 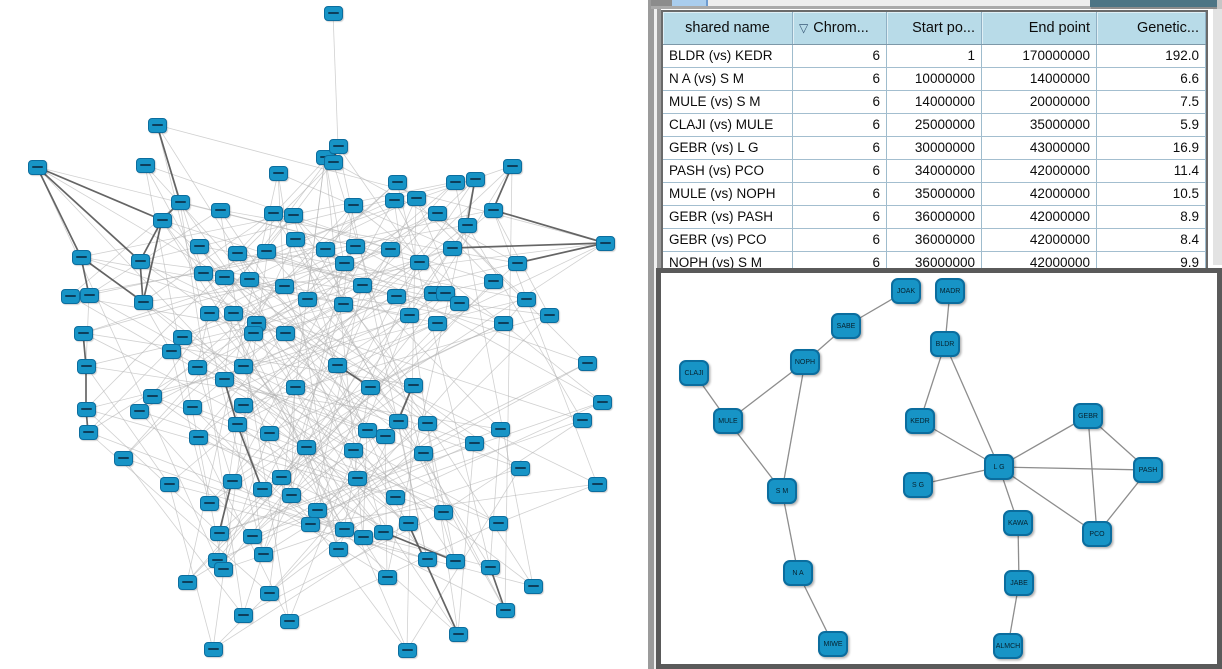 What do you see at coordinates (846, 326) in the screenshot?
I see `subnetwork-node-sabe: SABE` at bounding box center [846, 326].